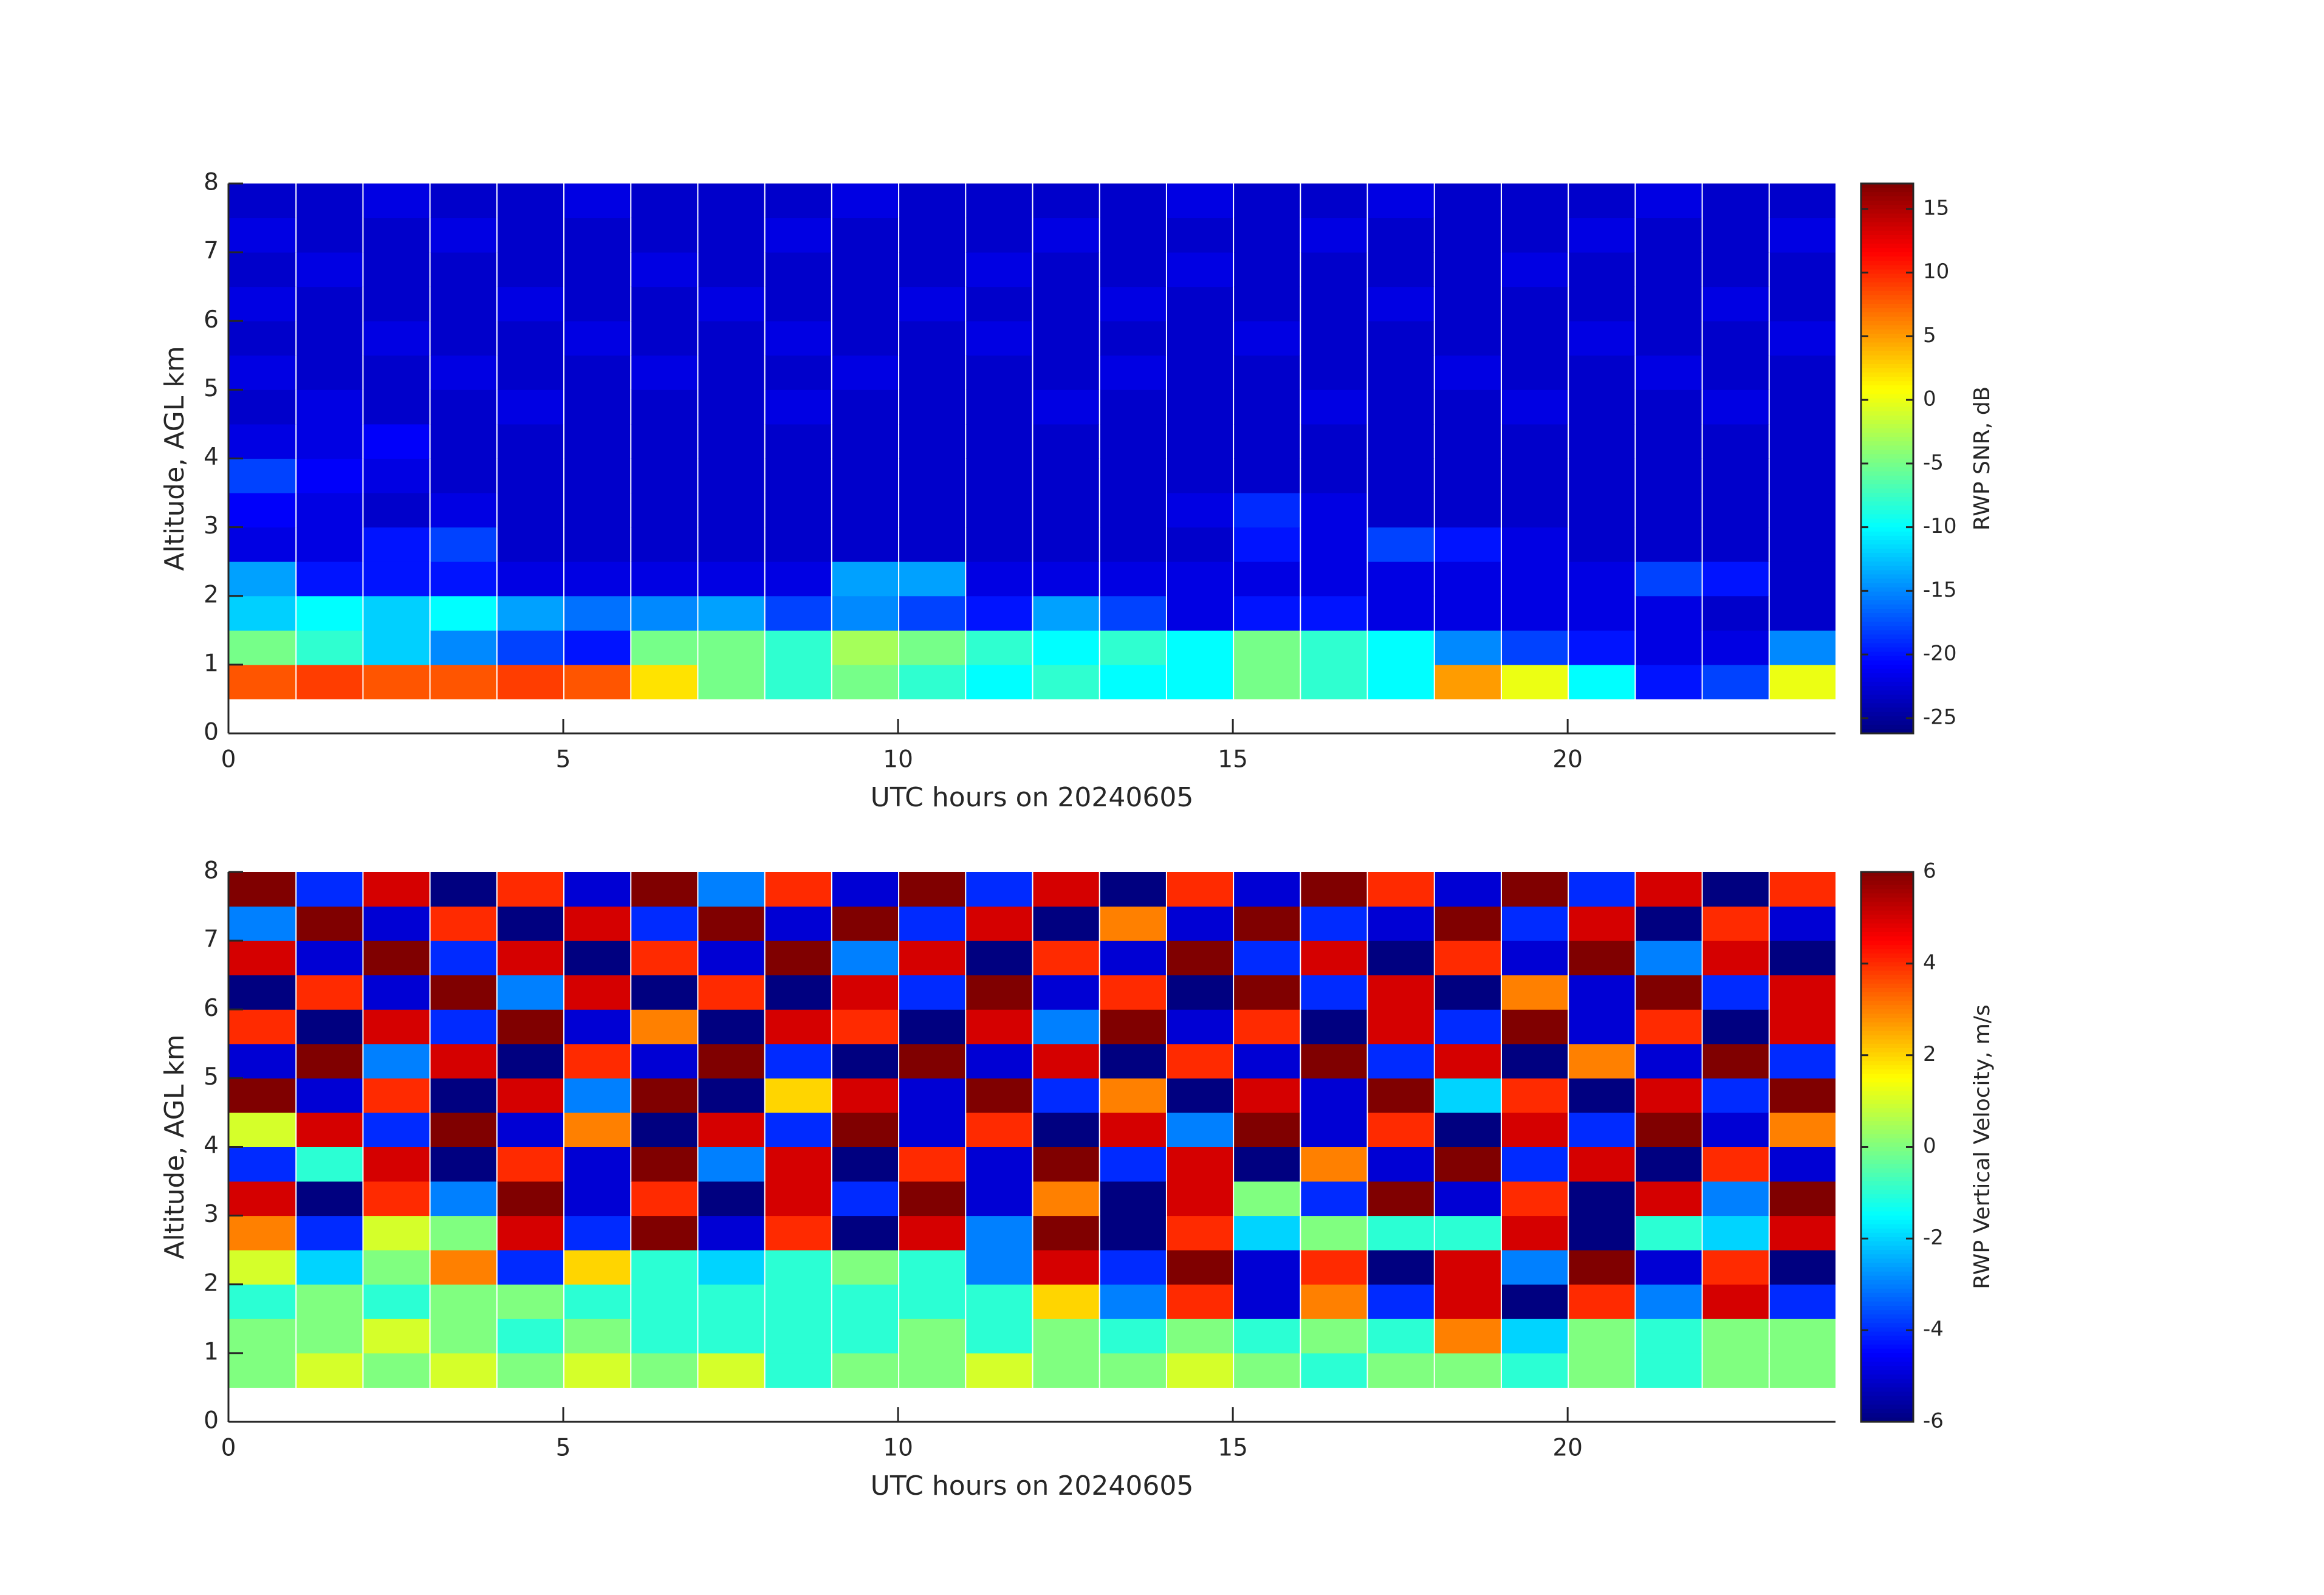  Describe the element at coordinates (174, 458) in the screenshot. I see `y-axis-label: Altitude, AGL km` at that location.